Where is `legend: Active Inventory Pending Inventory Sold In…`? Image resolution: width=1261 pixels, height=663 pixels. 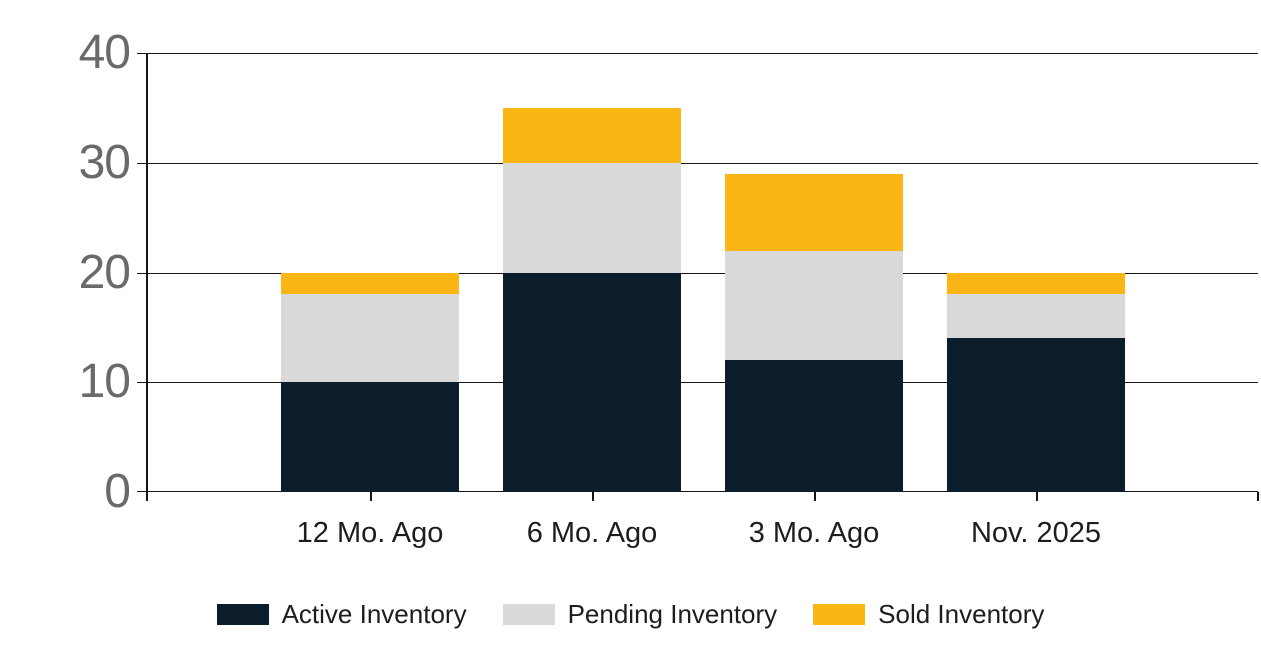
legend: Active Inventory Pending Inventory Sold In… is located at coordinates (630, 614).